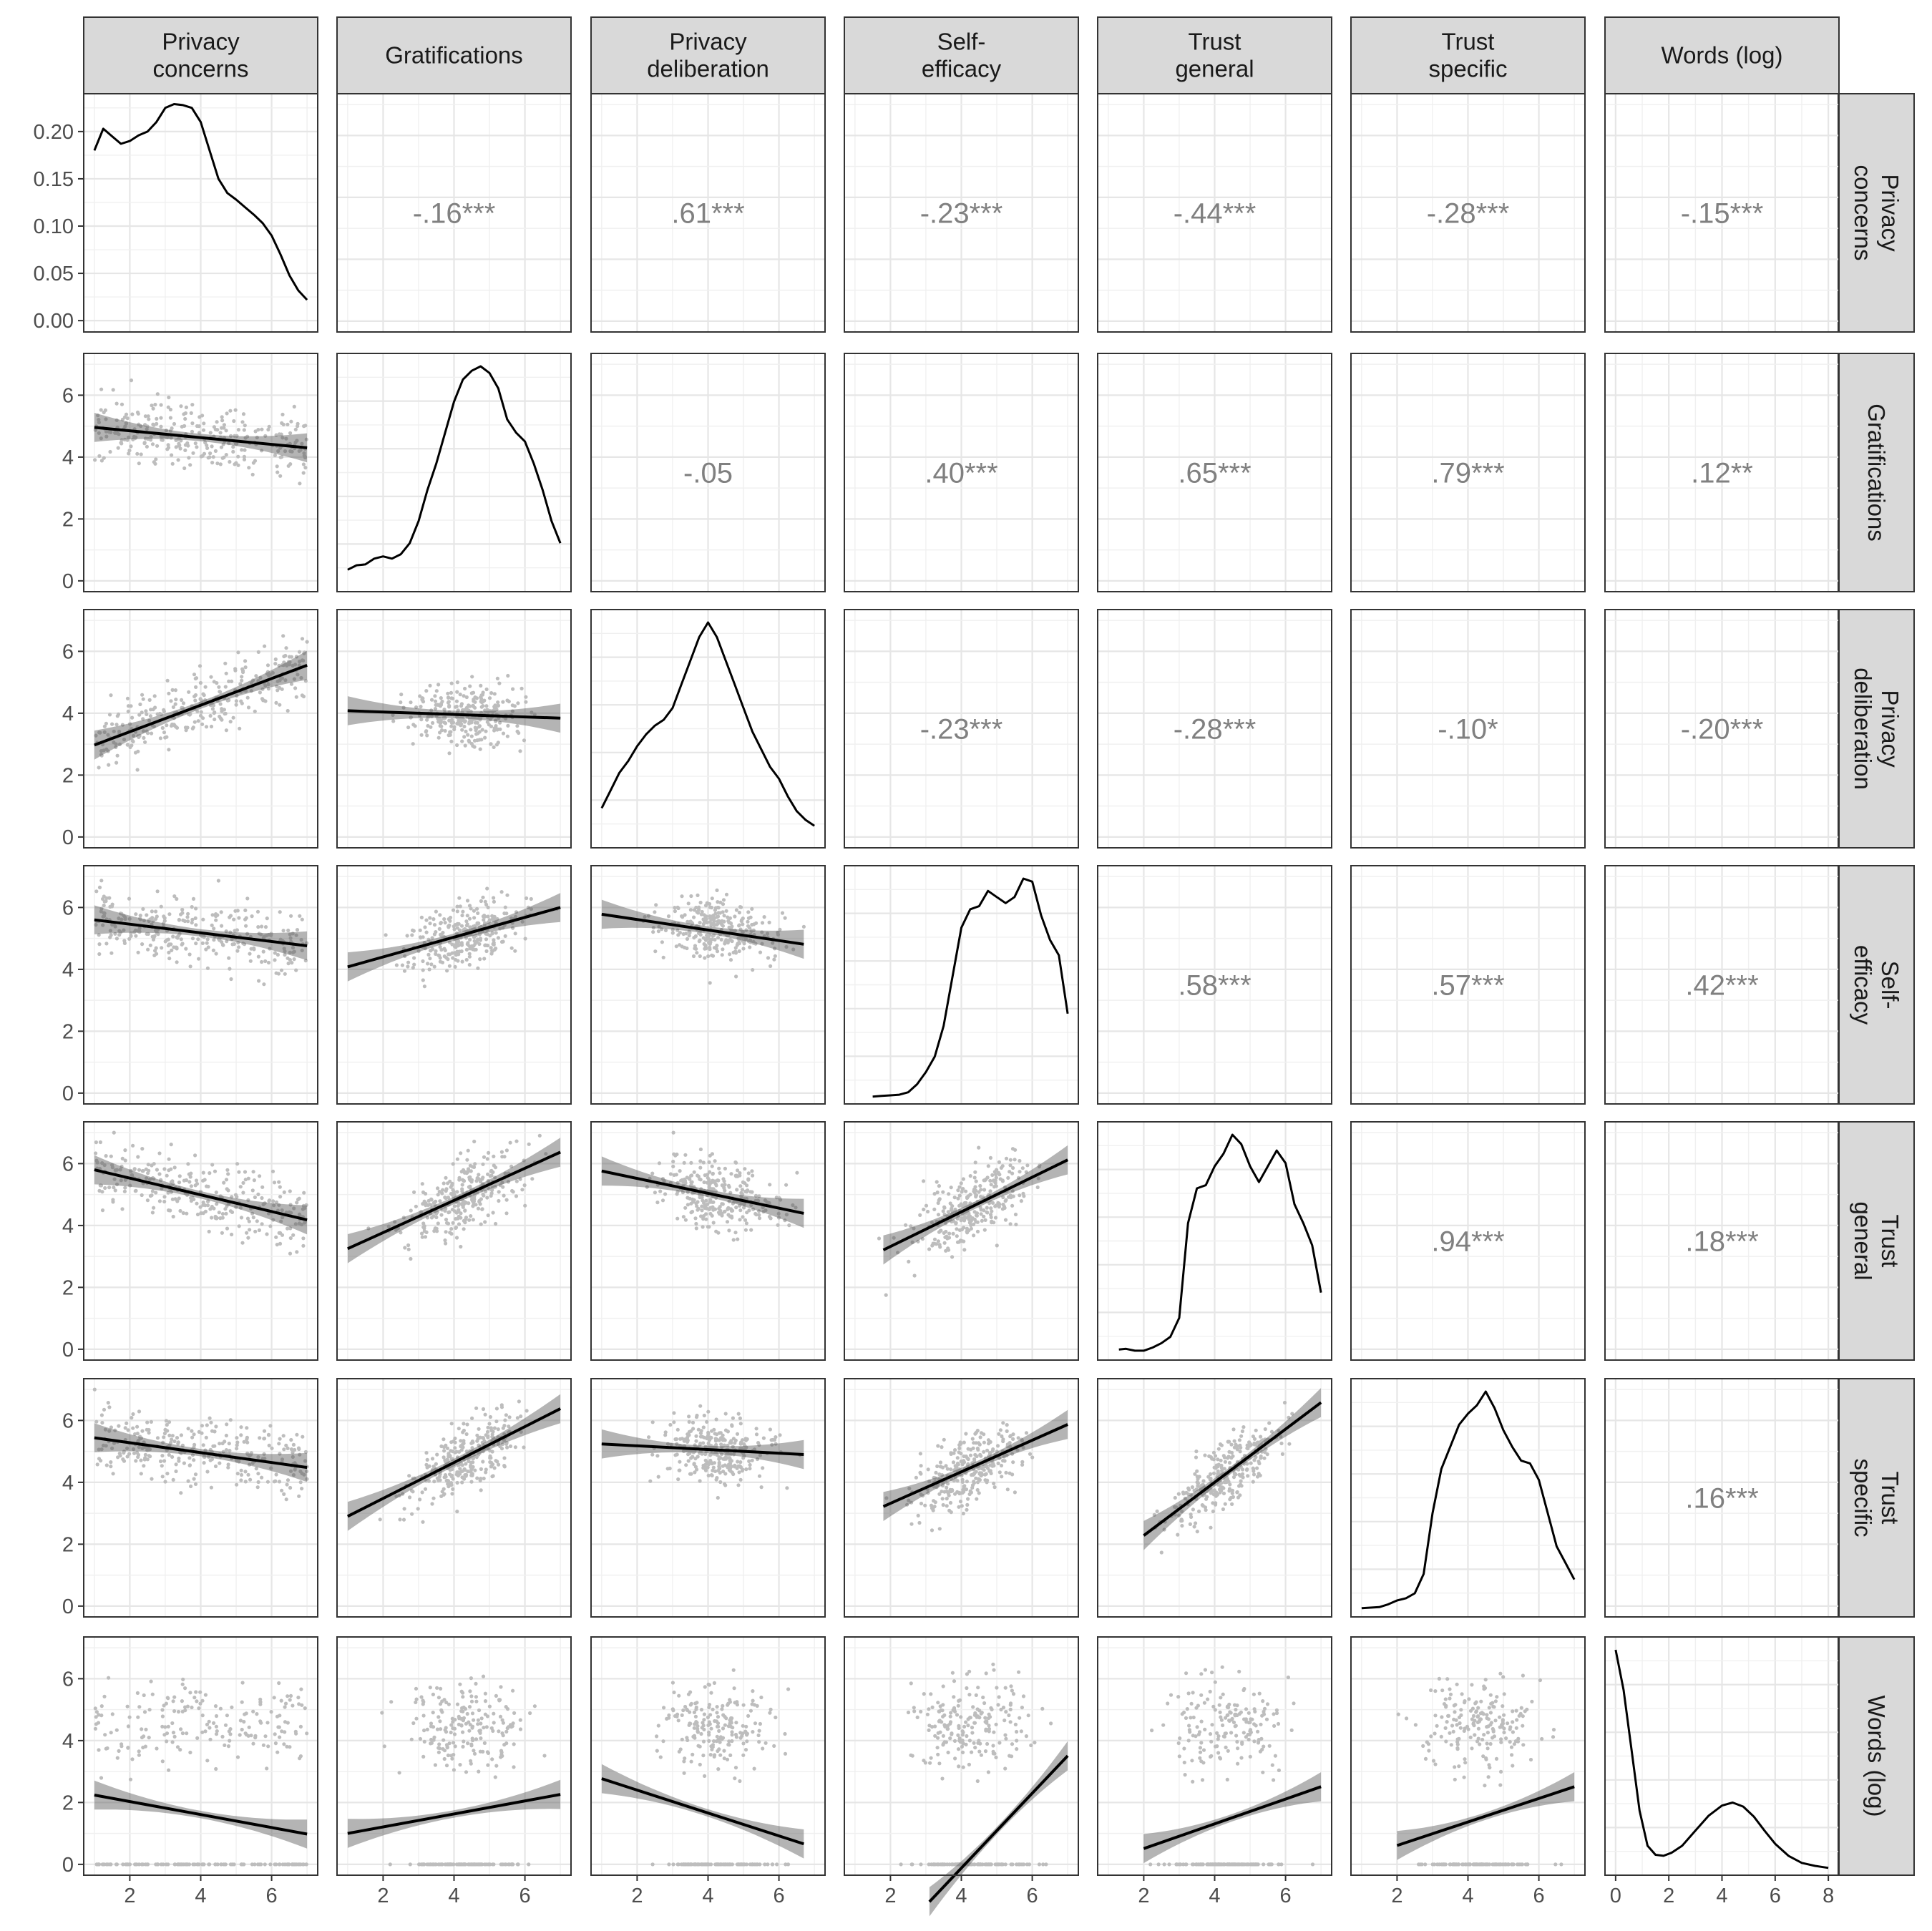 The image size is (1932, 1931). Describe the element at coordinates (201, 437) in the screenshot. I see `regression-line` at that location.